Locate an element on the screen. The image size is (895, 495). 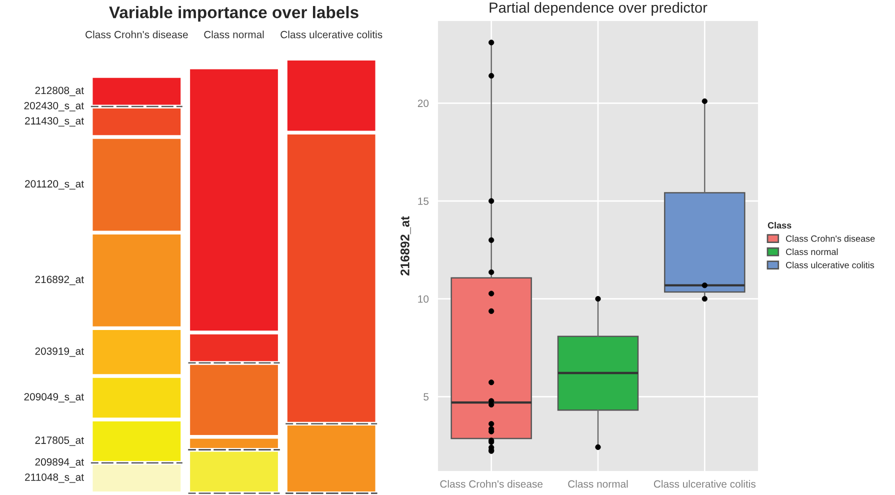
y-tick-label: 5 is located at coordinates (426, 397).